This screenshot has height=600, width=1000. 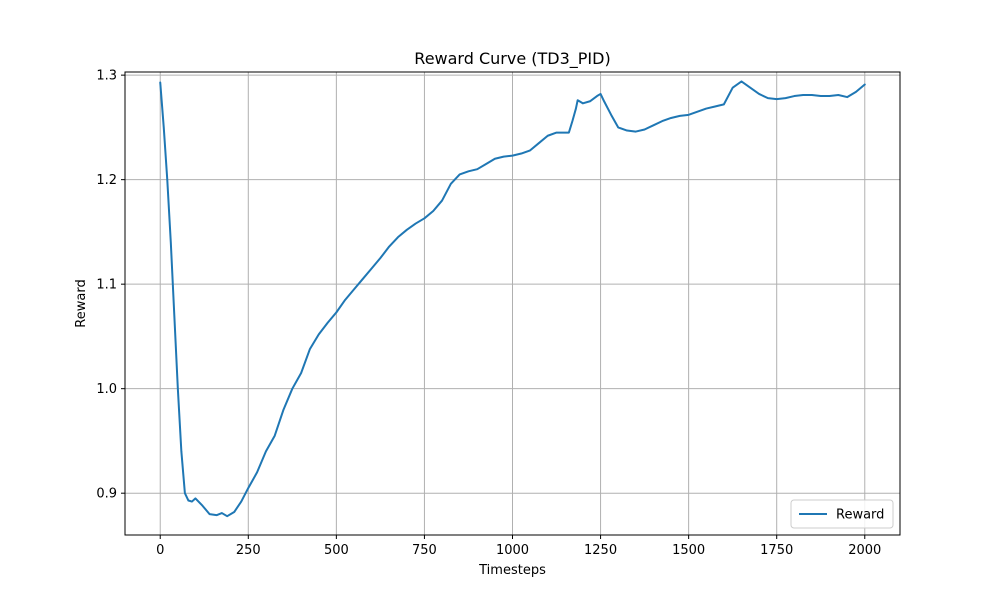 What do you see at coordinates (106, 76) in the screenshot?
I see `y-tick-label: 1.3` at bounding box center [106, 76].